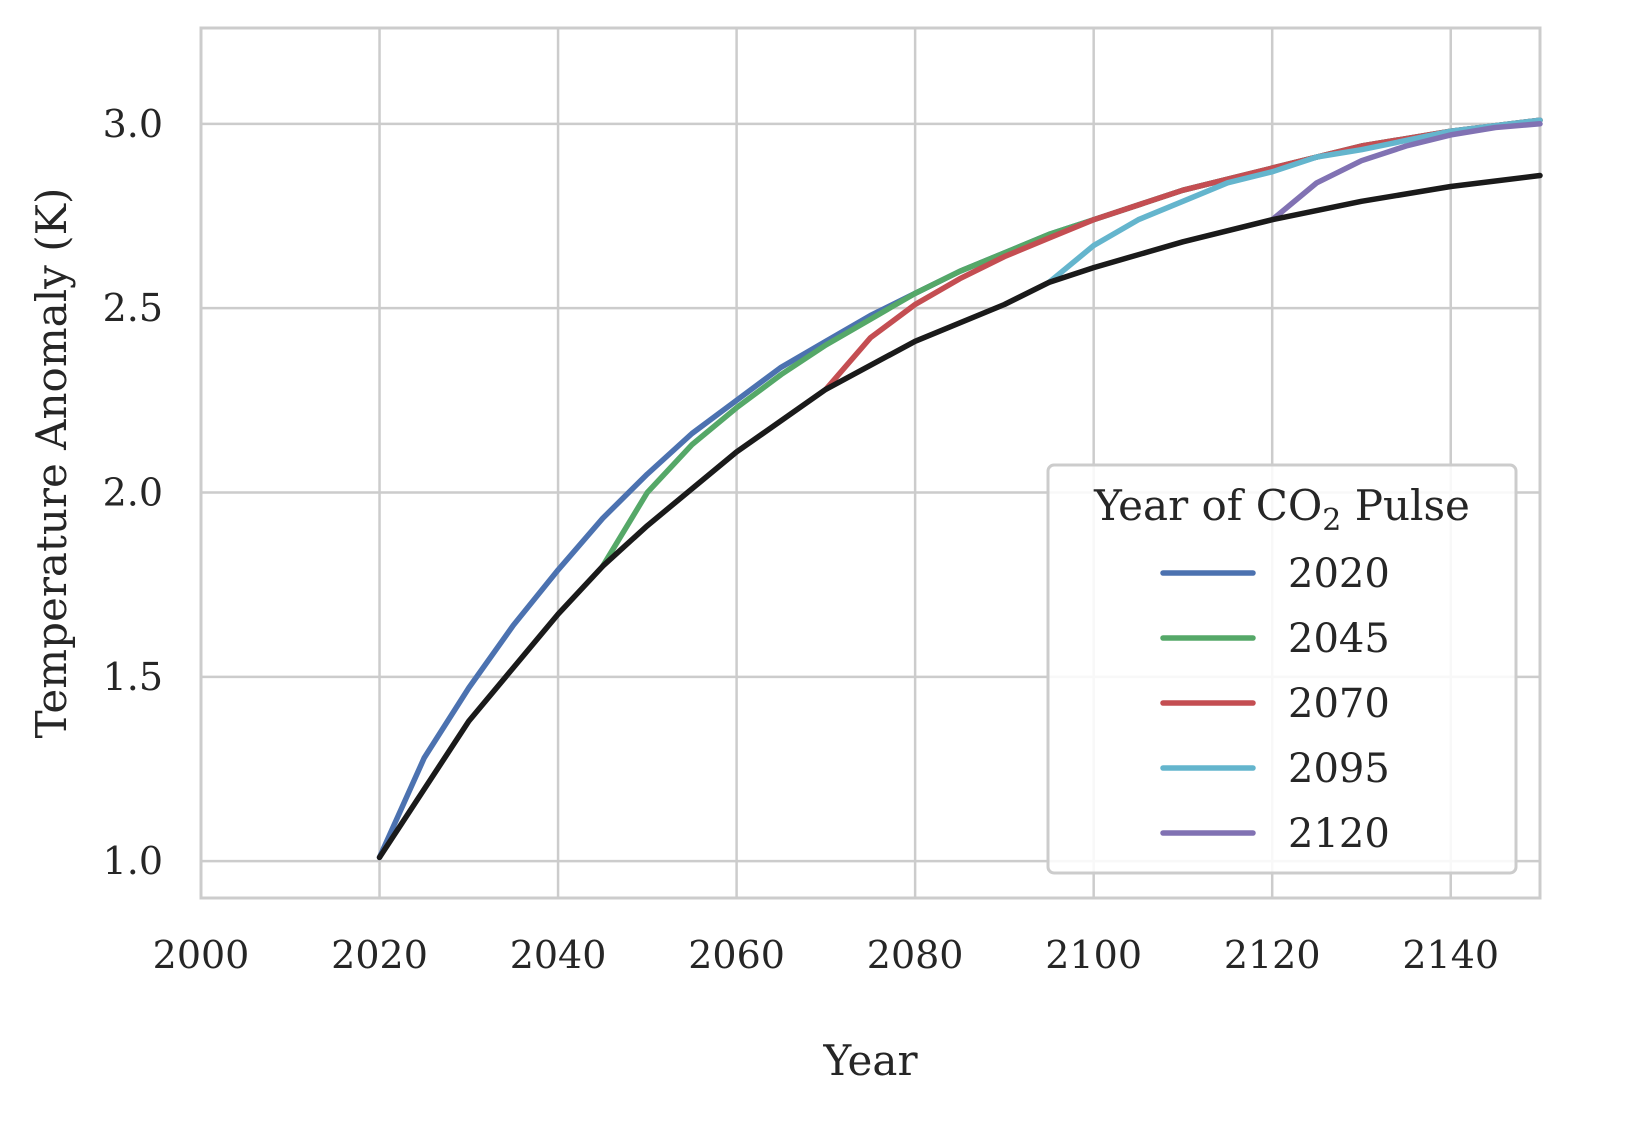 This screenshot has height=1121, width=1634. Describe the element at coordinates (133, 124) in the screenshot. I see `y-tick-label: 3.0` at that location.